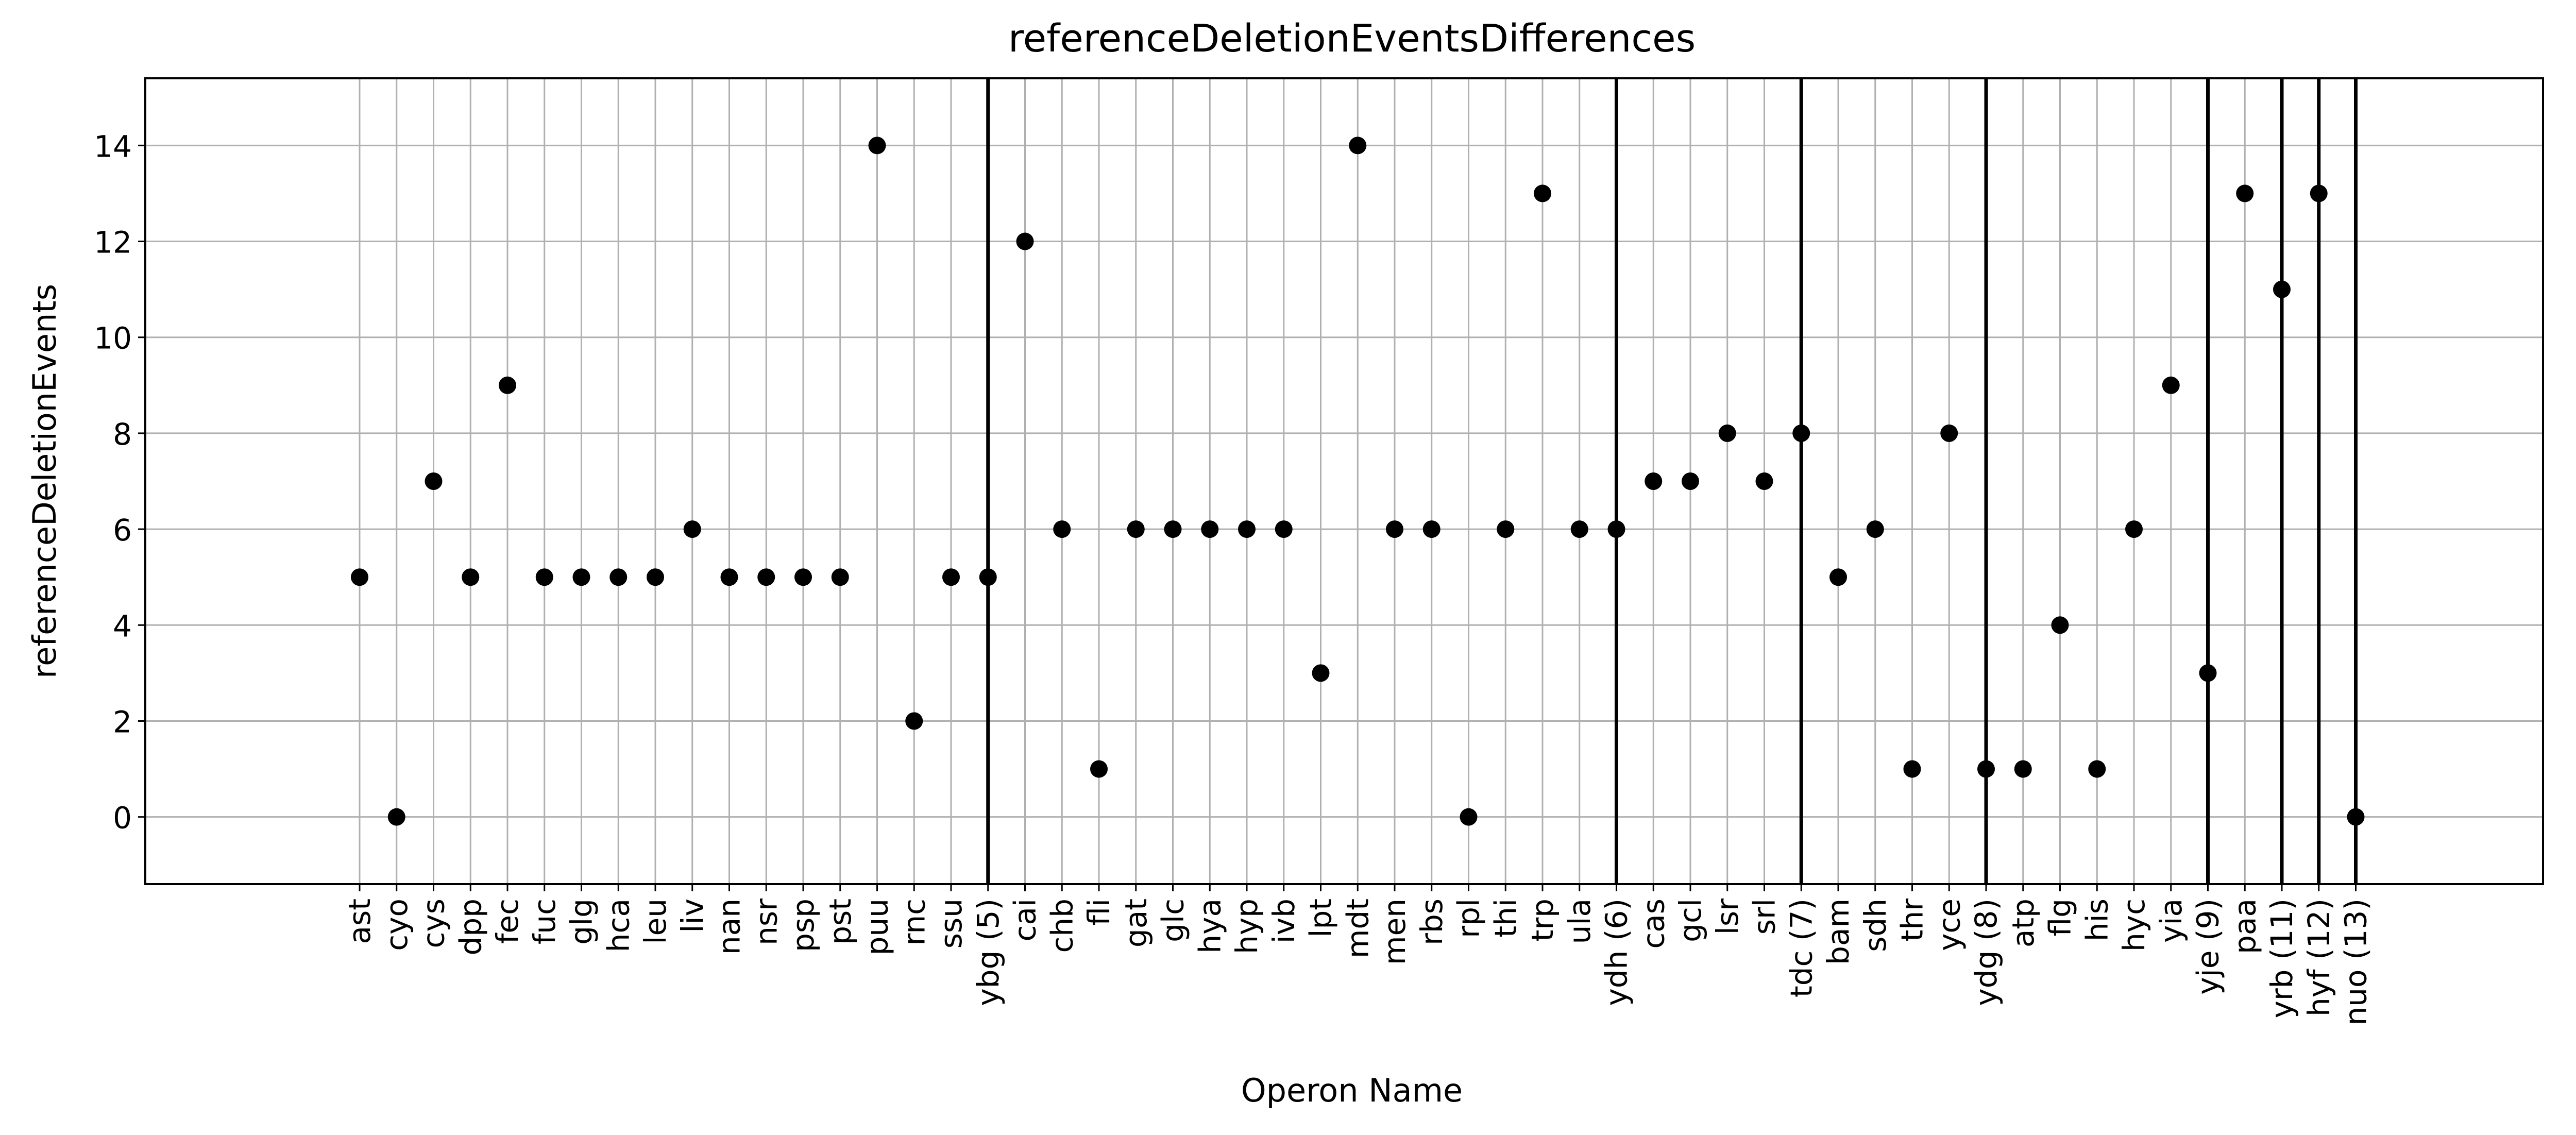  I want to click on x-tick-label: hca, so click(619, 926).